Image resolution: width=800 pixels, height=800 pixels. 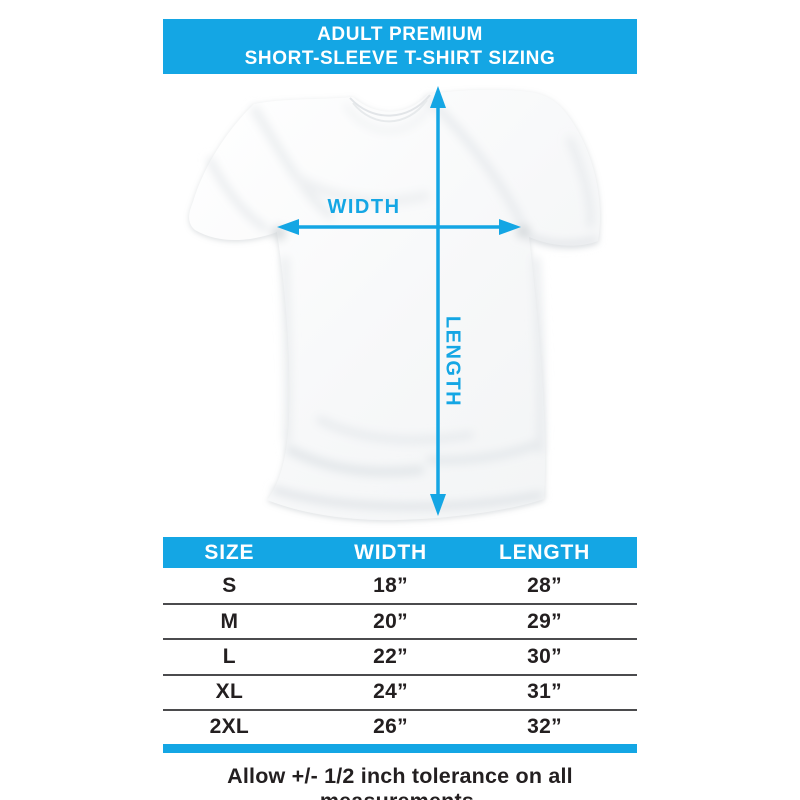 What do you see at coordinates (229, 727) in the screenshot?
I see `cell-size: 2XL` at bounding box center [229, 727].